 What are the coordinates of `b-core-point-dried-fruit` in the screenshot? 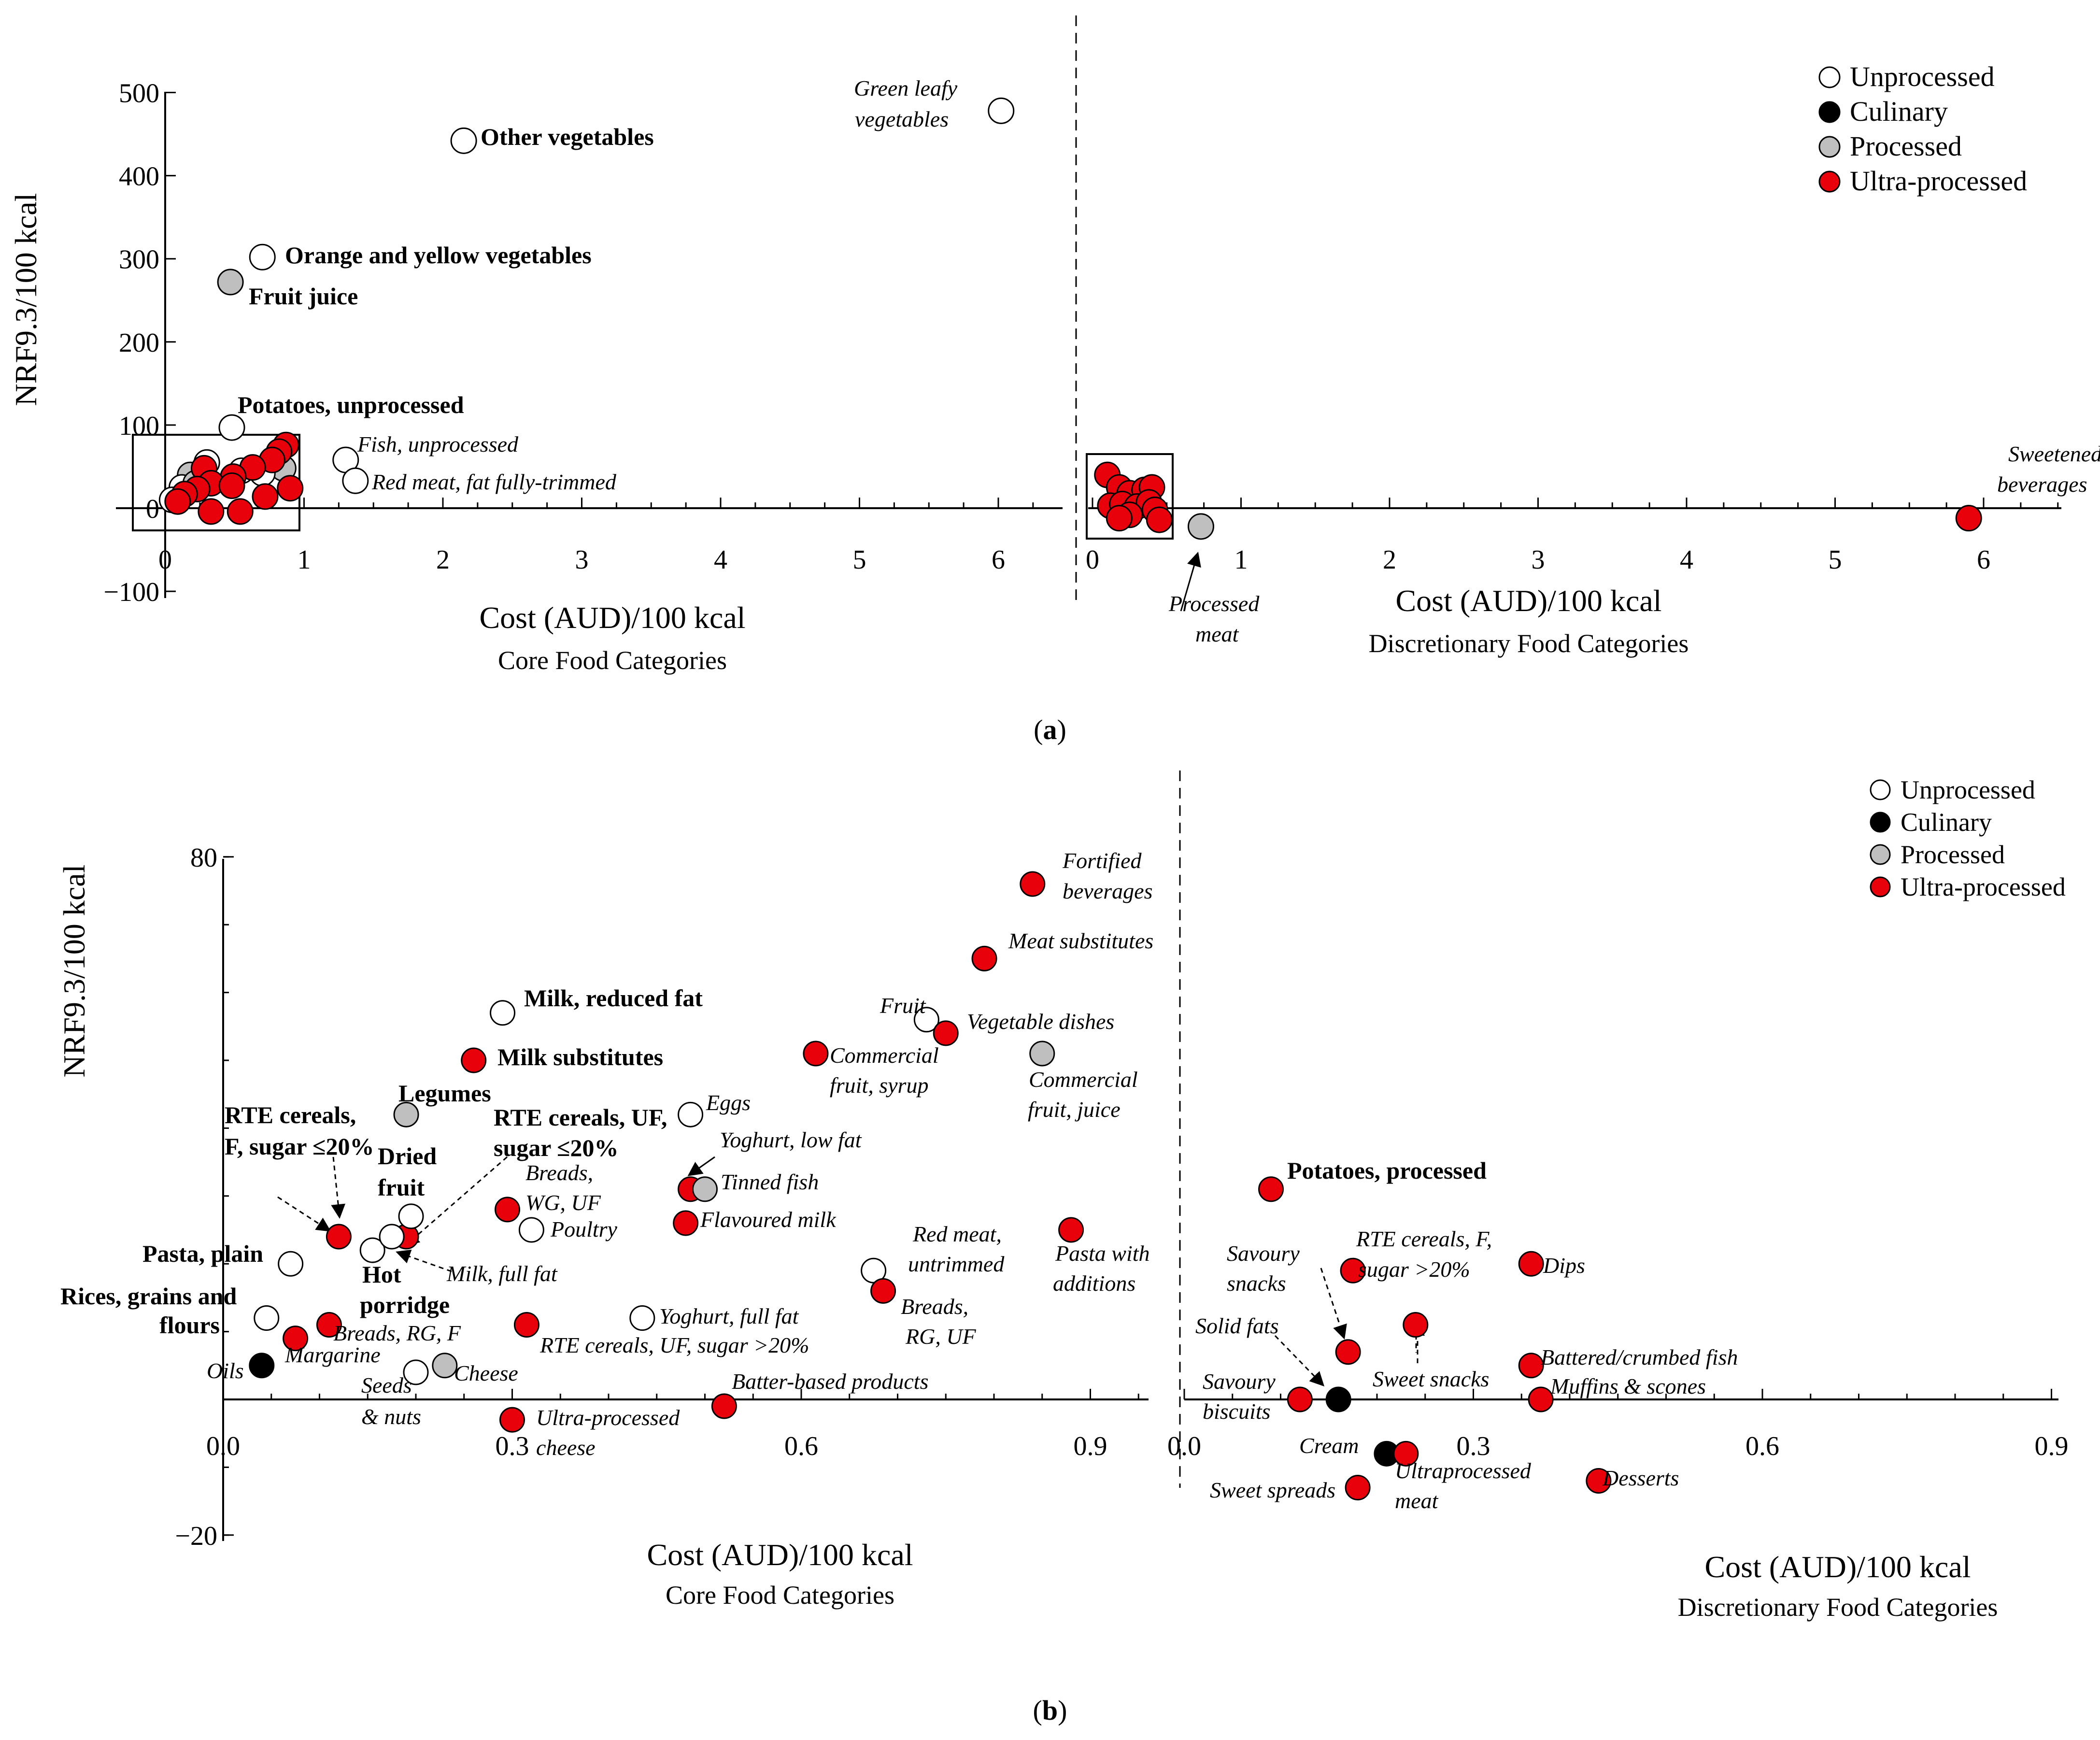 It's located at (411, 1216).